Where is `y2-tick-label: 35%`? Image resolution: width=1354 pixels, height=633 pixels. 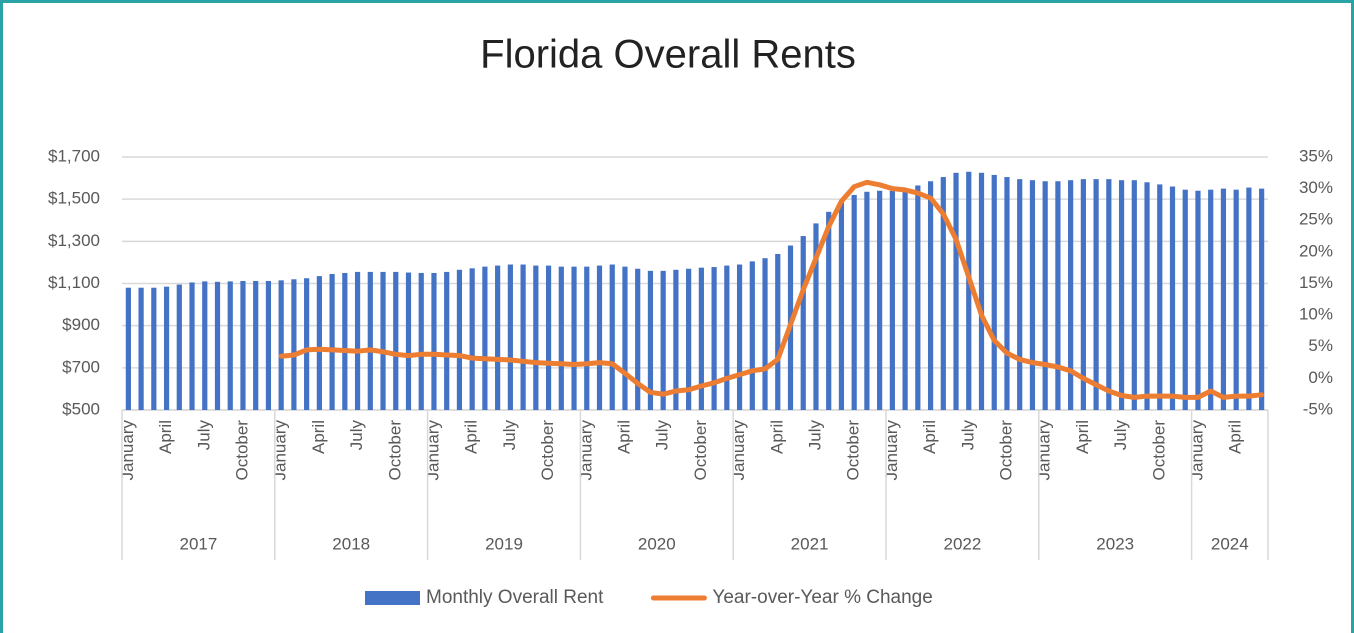 y2-tick-label: 35% is located at coordinates (1316, 155).